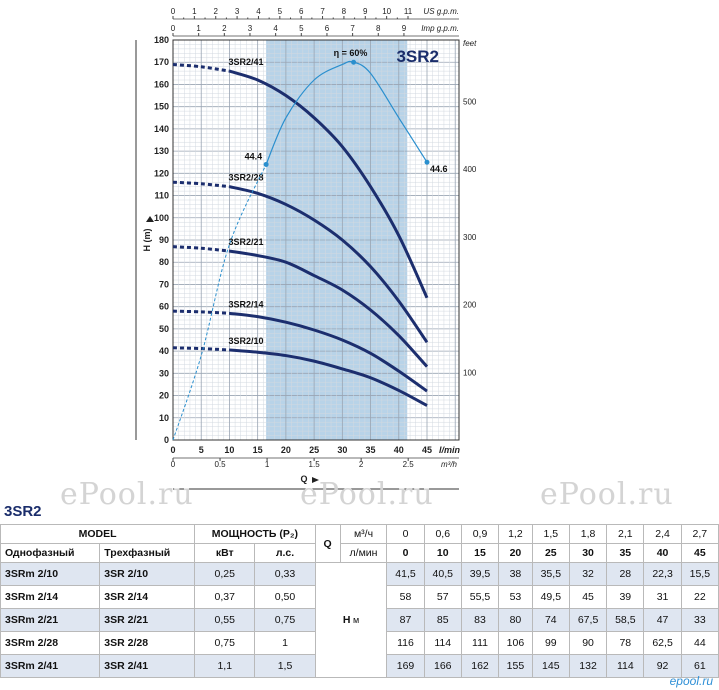  Describe the element at coordinates (315, 480) in the screenshot. I see `x-axis-arrow-icon` at that location.